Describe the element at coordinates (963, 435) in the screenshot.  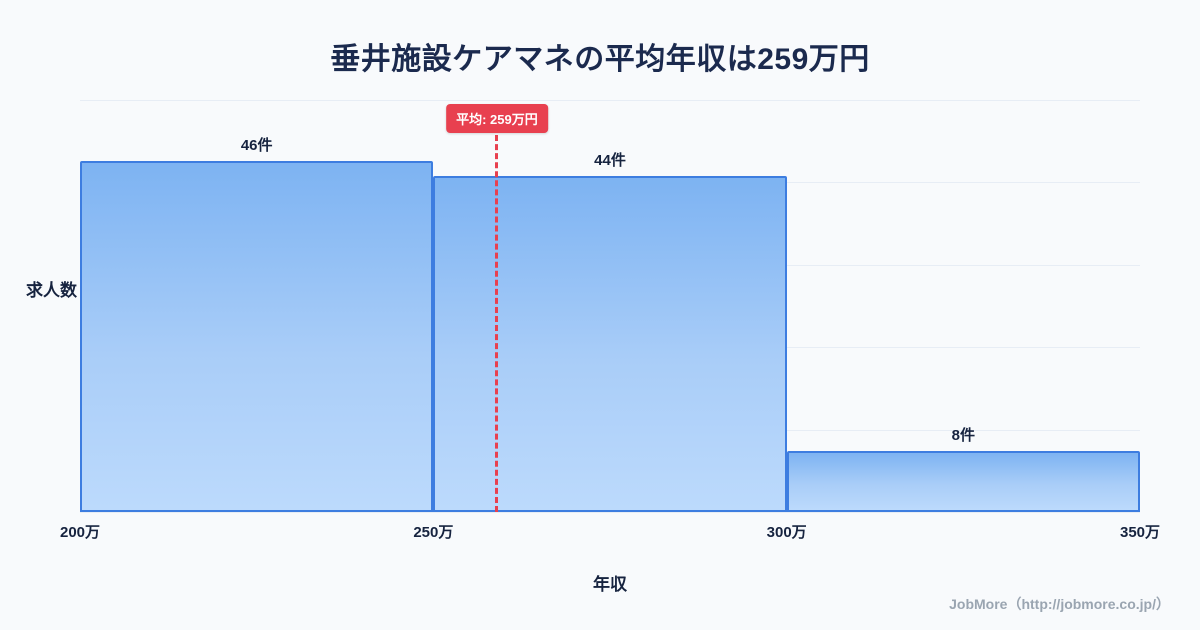
I see `bar-count-label: 8件` at that location.